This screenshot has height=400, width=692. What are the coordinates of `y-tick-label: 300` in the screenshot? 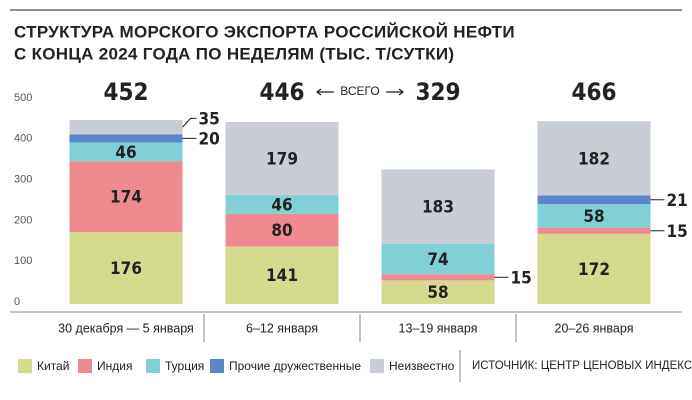 It's located at (23, 180).